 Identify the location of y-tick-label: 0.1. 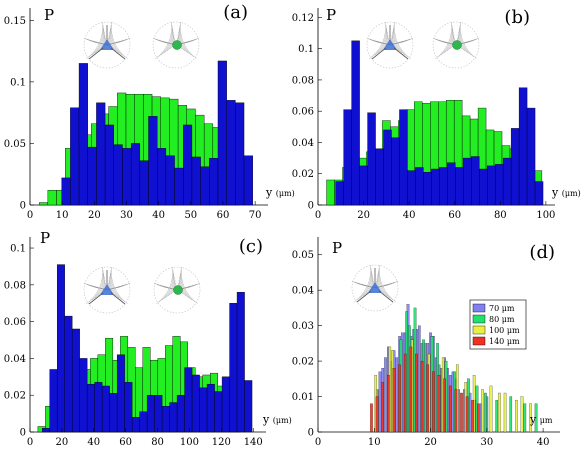
(18, 82).